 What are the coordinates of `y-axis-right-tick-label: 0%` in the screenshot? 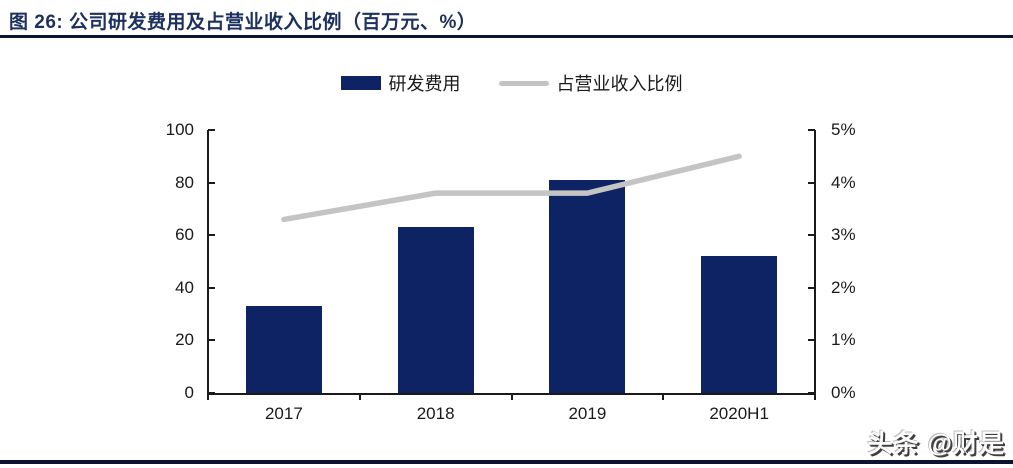 It's located at (843, 392).